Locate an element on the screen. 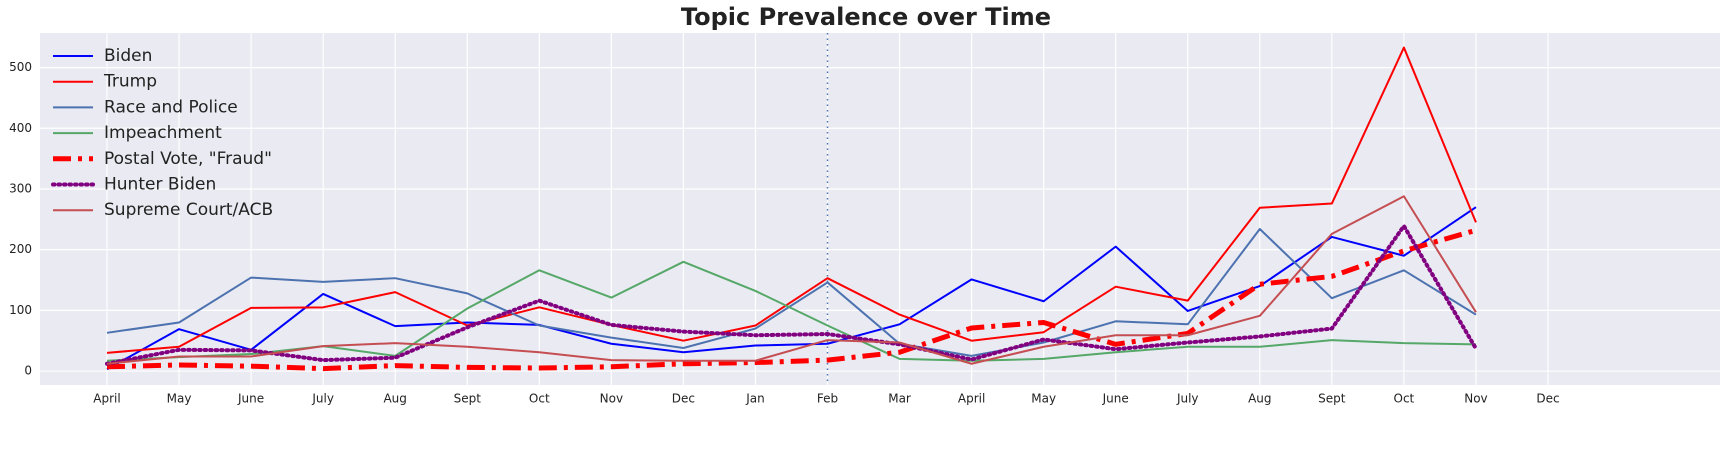 The image size is (1733, 457). y-tick-label: 0 is located at coordinates (28, 371).